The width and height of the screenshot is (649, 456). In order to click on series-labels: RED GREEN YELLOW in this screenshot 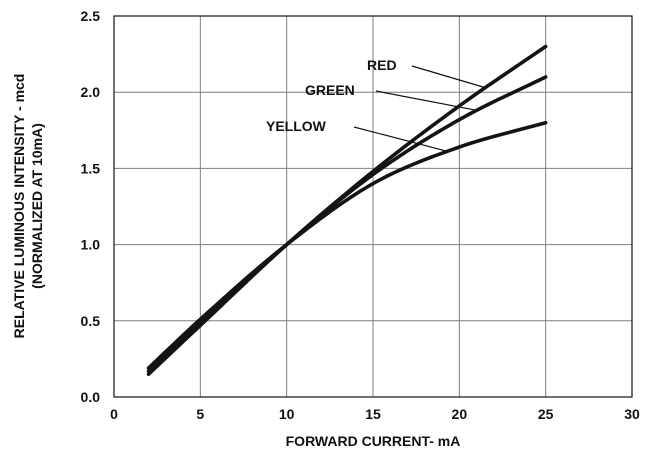, I will do `click(376, 104)`.